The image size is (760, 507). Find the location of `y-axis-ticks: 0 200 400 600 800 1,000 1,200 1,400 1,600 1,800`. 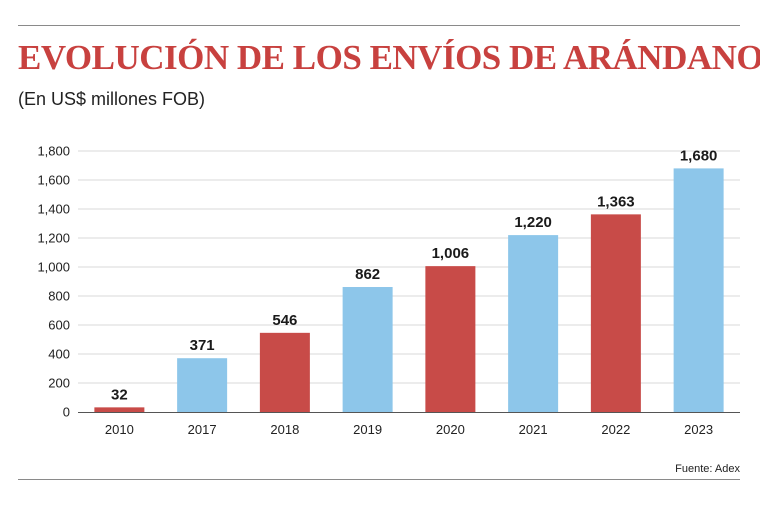

y-axis-ticks: 0 200 400 600 800 1,000 1,200 1,400 1,600 1,800 is located at coordinates (53, 282).